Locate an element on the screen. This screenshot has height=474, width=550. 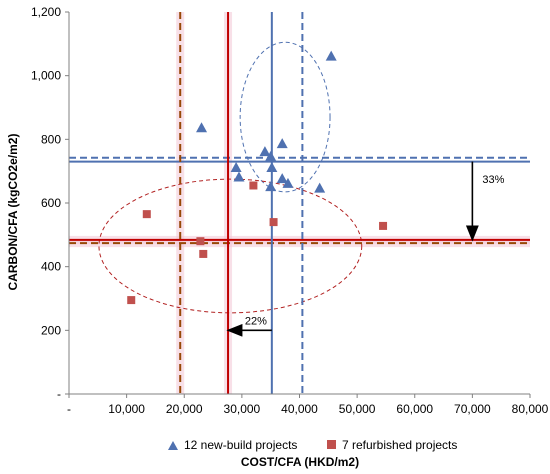
x-tick-label: 10,000 is located at coordinates (126, 409).